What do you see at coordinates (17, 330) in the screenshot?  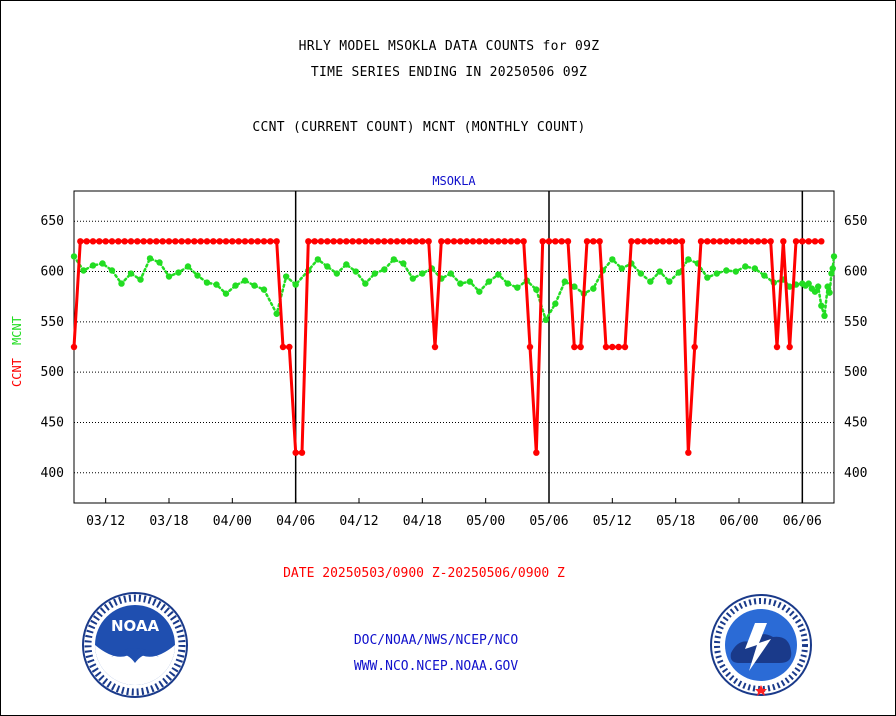 I see `ylabel-mcnt: MCNT` at bounding box center [17, 330].